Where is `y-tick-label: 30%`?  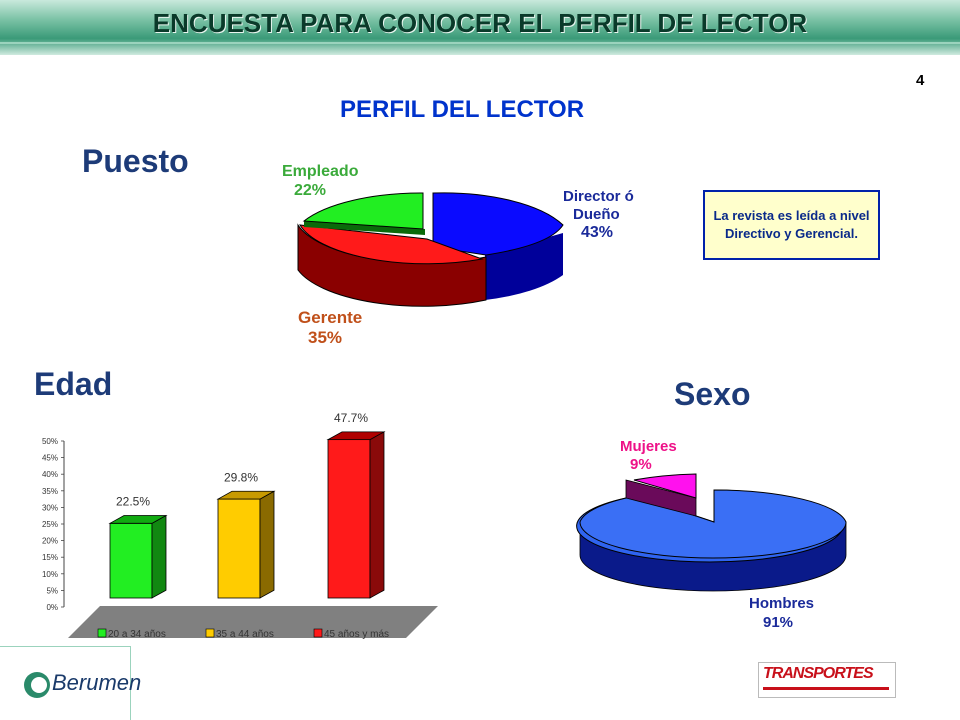
y-tick-label: 30% is located at coordinates (50, 507).